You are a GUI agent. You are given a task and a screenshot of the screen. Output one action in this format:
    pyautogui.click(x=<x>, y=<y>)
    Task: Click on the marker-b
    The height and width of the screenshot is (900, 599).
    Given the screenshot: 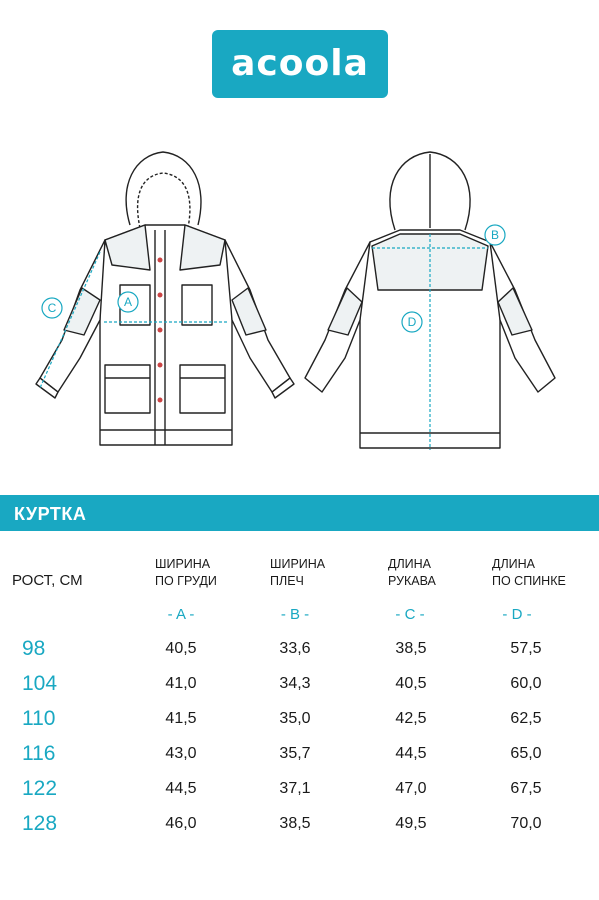 What is the action you would take?
    pyautogui.click(x=495, y=235)
    